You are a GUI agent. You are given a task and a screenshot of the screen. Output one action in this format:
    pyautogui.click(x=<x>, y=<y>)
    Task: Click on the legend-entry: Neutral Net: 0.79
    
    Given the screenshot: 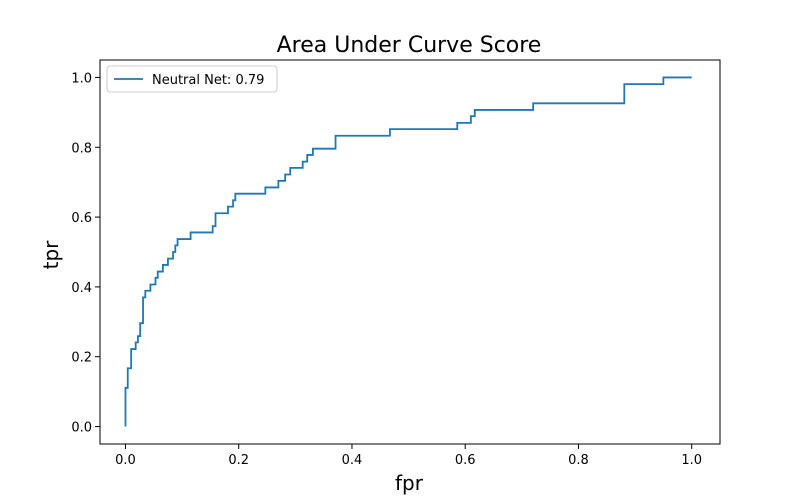 What is the action you would take?
    pyautogui.click(x=208, y=80)
    